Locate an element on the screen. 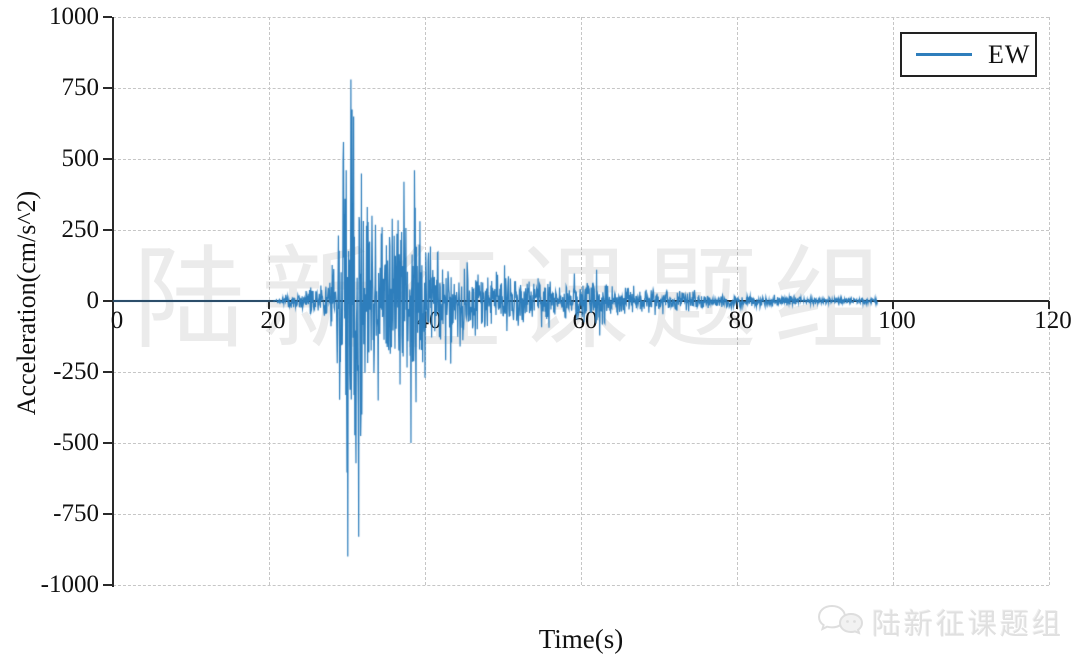  y-tick-label: 750 is located at coordinates (80, 87).